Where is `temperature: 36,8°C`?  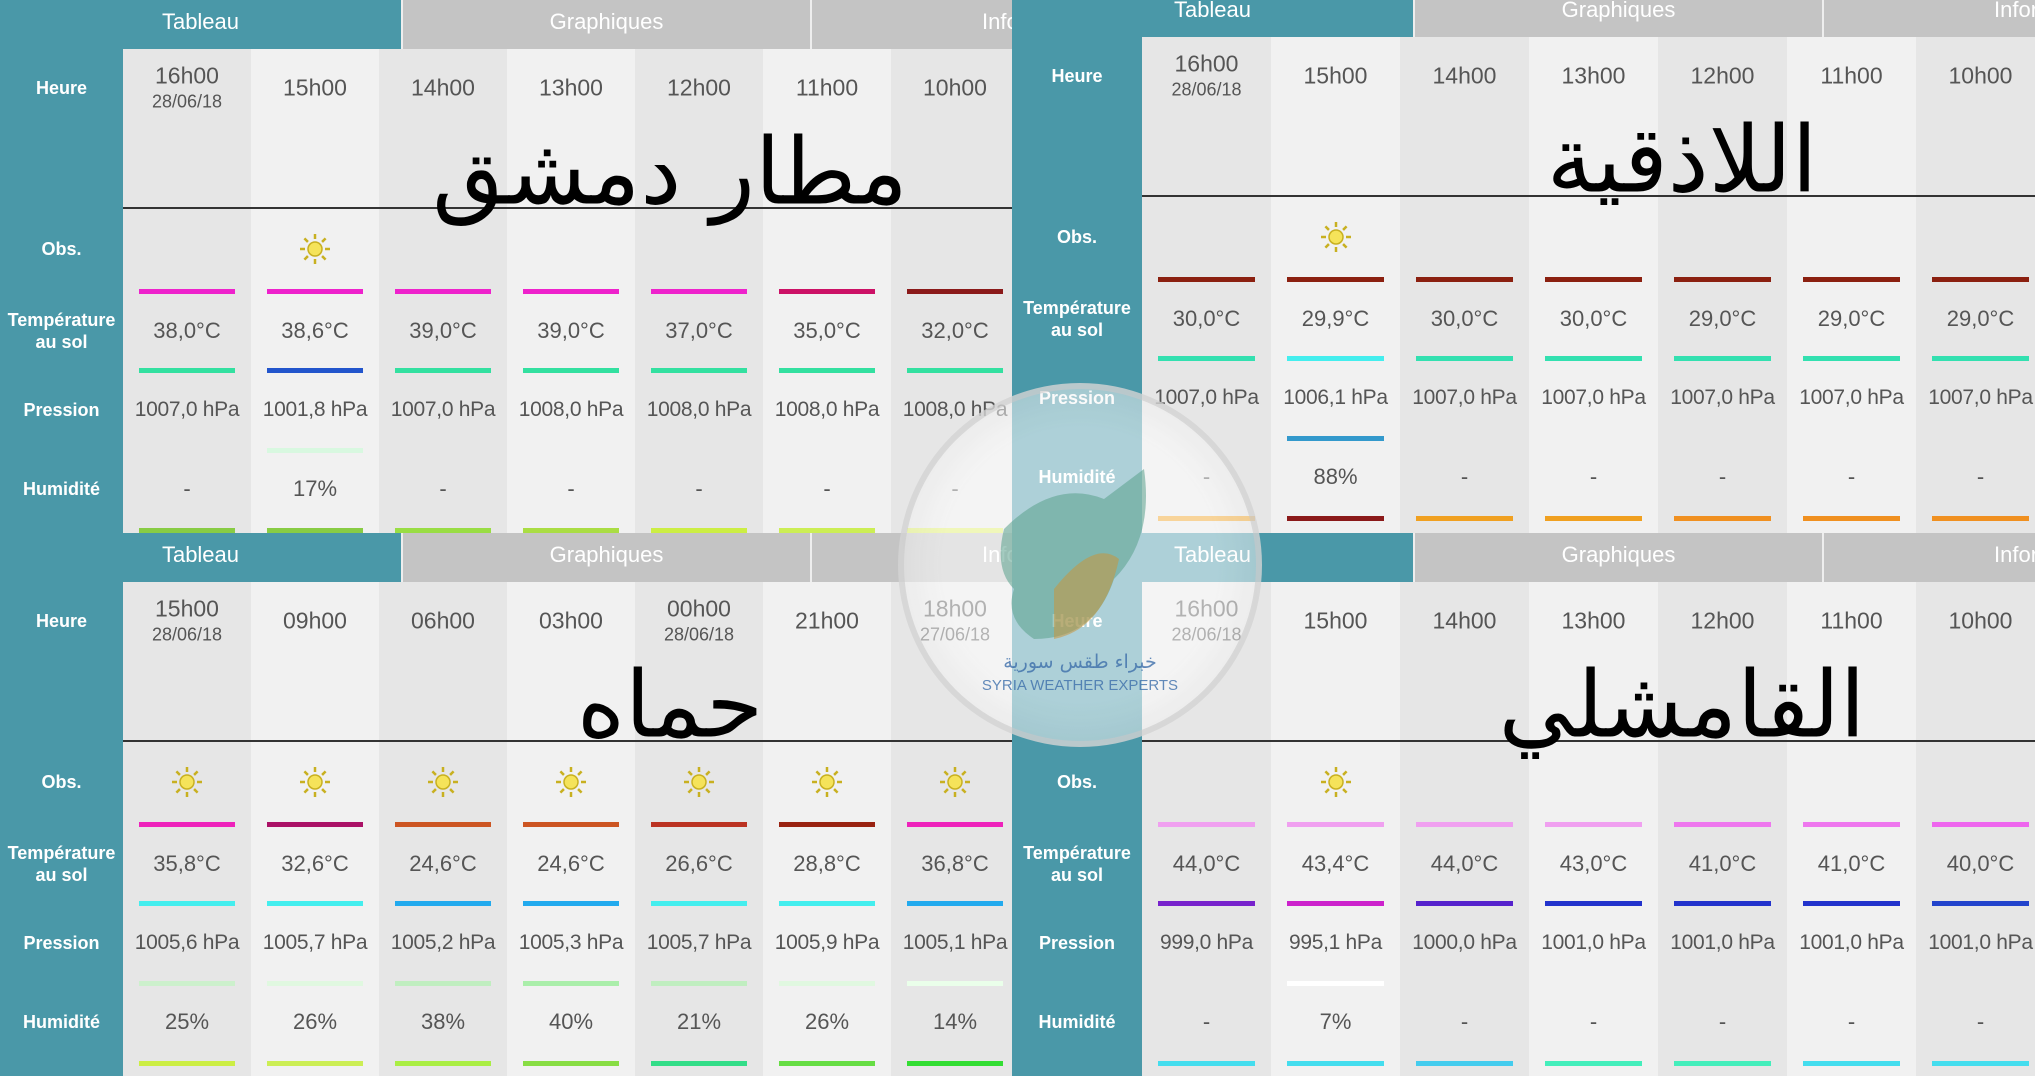 temperature: 36,8°C is located at coordinates (955, 863).